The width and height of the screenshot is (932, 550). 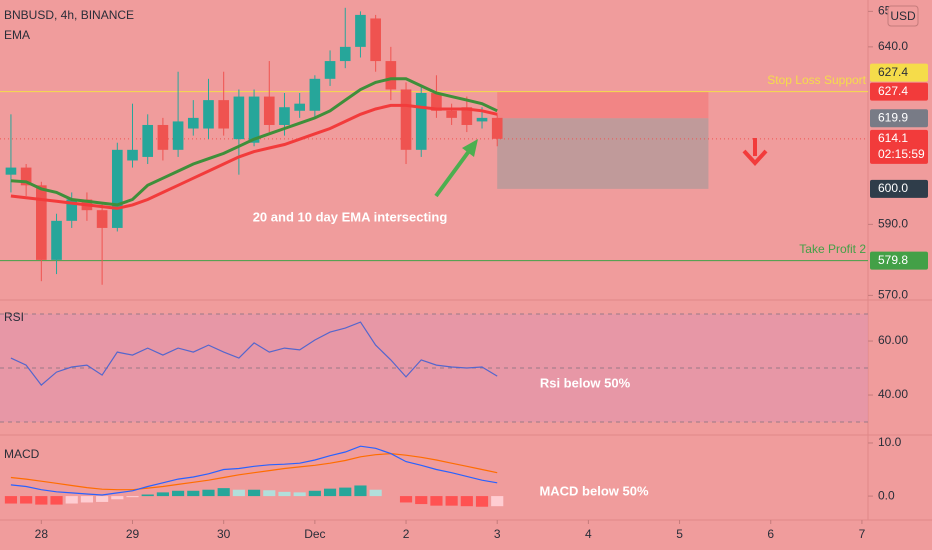 I want to click on currency-label: USD, so click(x=903, y=16).